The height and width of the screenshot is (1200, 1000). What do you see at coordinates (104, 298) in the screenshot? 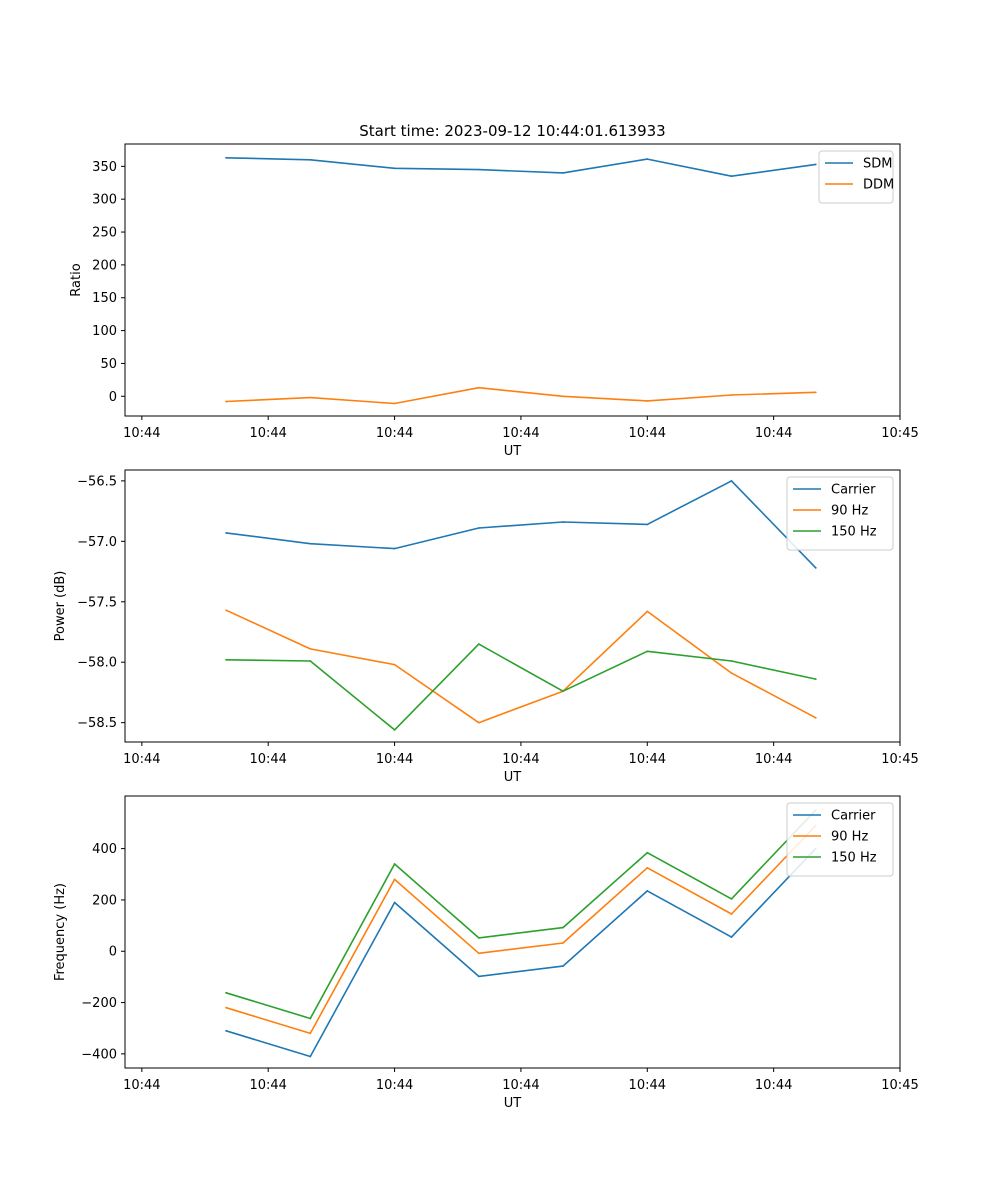
I see `y-tick-label: 150` at bounding box center [104, 298].